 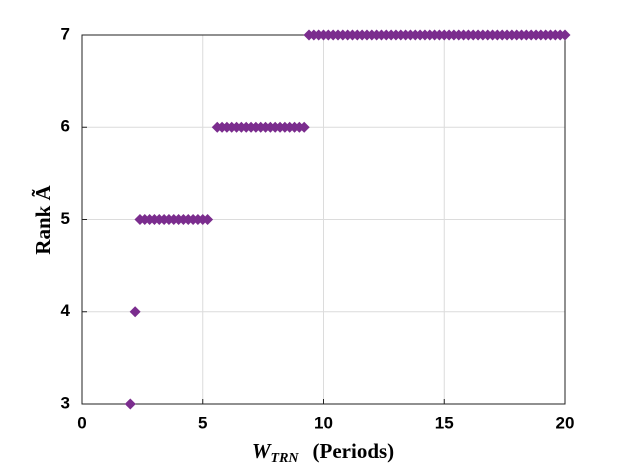 What do you see at coordinates (81, 422) in the screenshot?
I see `x-tick-label: 0` at bounding box center [81, 422].